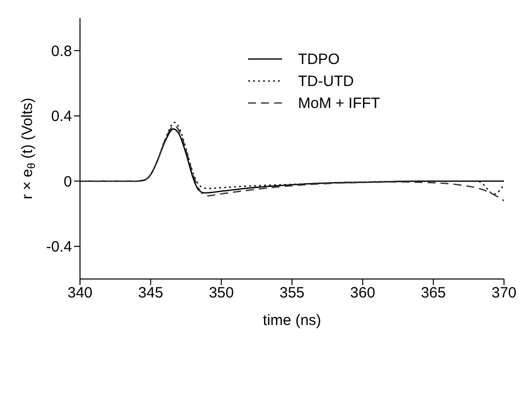 This screenshot has height=410, width=527. Describe the element at coordinates (292, 320) in the screenshot. I see `x-axis-title: time (ns)` at that location.